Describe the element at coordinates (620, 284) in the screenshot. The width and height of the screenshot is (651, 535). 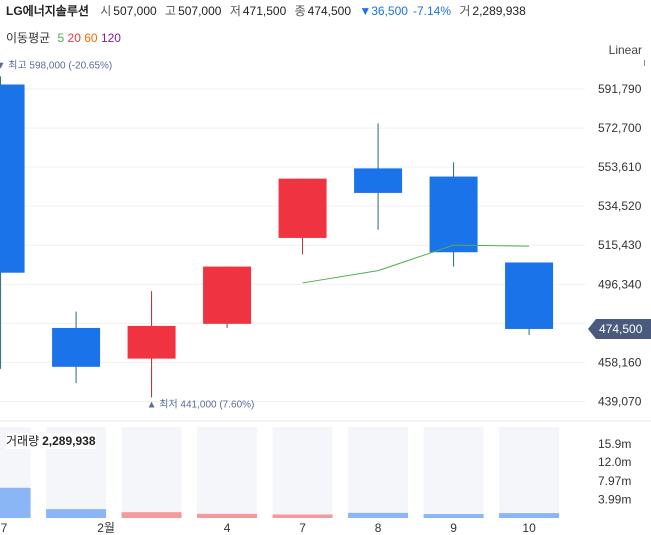
I see `price-axis-tick-label: 496,340` at that location.